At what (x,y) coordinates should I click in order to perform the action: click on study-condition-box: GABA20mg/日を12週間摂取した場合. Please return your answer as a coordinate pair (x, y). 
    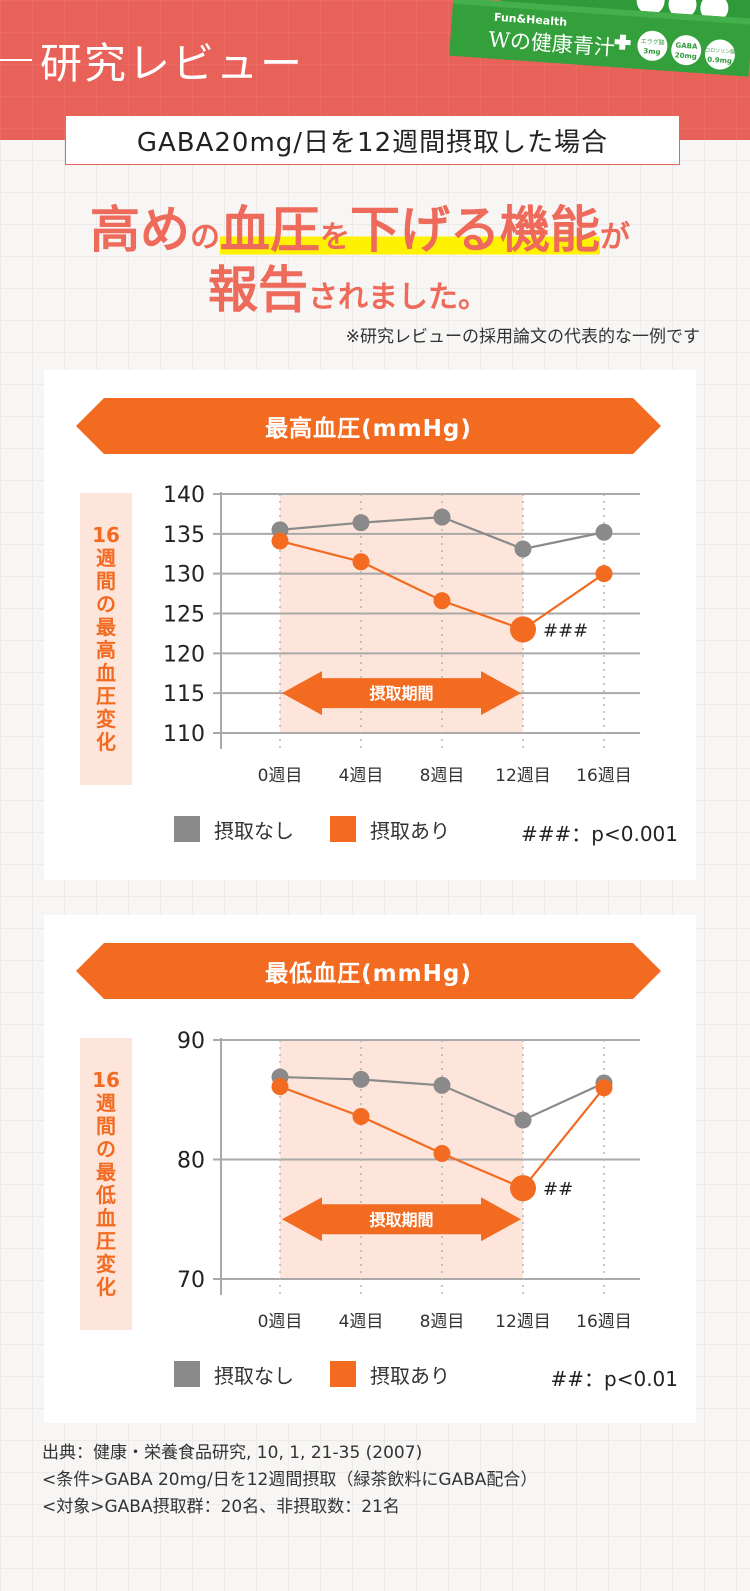
    Looking at the image, I should click on (372, 140).